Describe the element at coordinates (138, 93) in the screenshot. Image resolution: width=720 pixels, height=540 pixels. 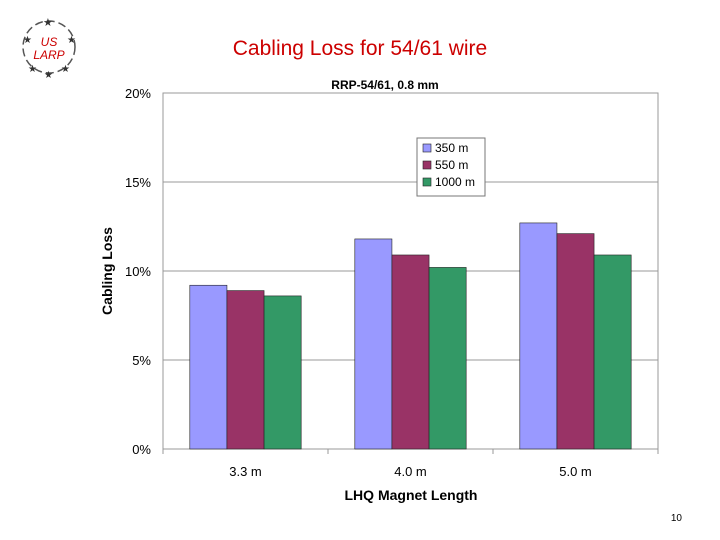
I see `y-tick-label: 20%` at that location.